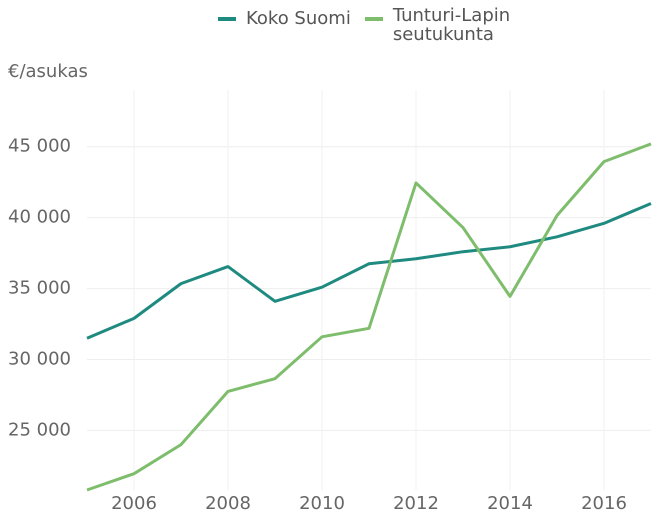 Image resolution: width=658 pixels, height=516 pixels. Describe the element at coordinates (134, 503) in the screenshot. I see `x-tick-label: 2006` at that location.